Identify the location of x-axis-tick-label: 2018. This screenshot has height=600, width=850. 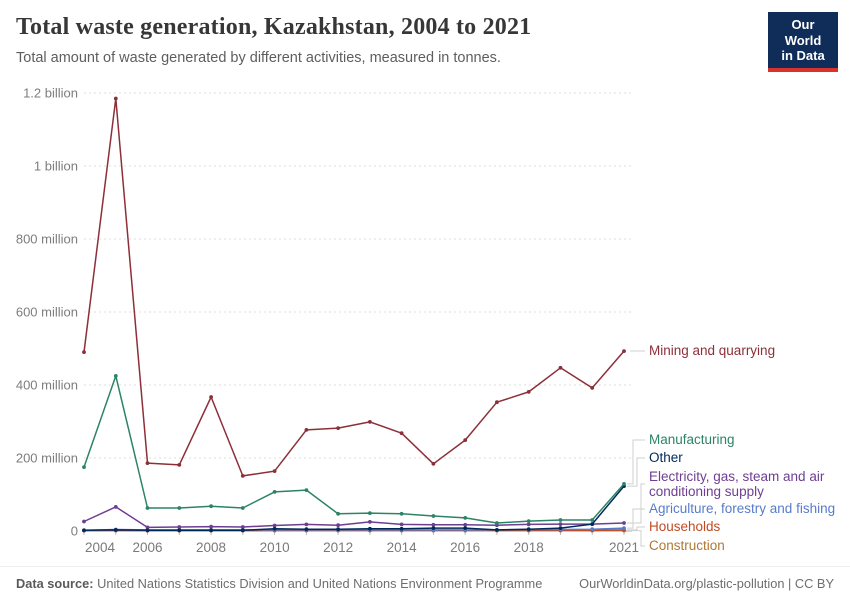
(529, 547).